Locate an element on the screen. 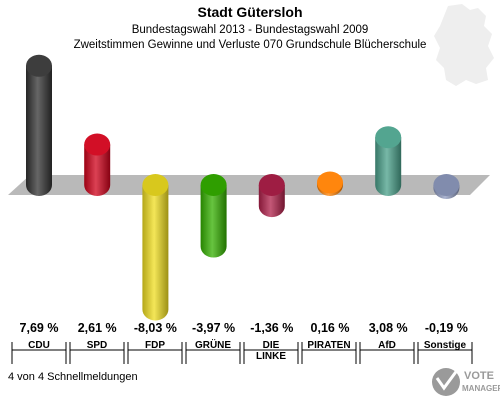 The width and height of the screenshot is (500, 400). category-label: DIE is located at coordinates (271, 345).